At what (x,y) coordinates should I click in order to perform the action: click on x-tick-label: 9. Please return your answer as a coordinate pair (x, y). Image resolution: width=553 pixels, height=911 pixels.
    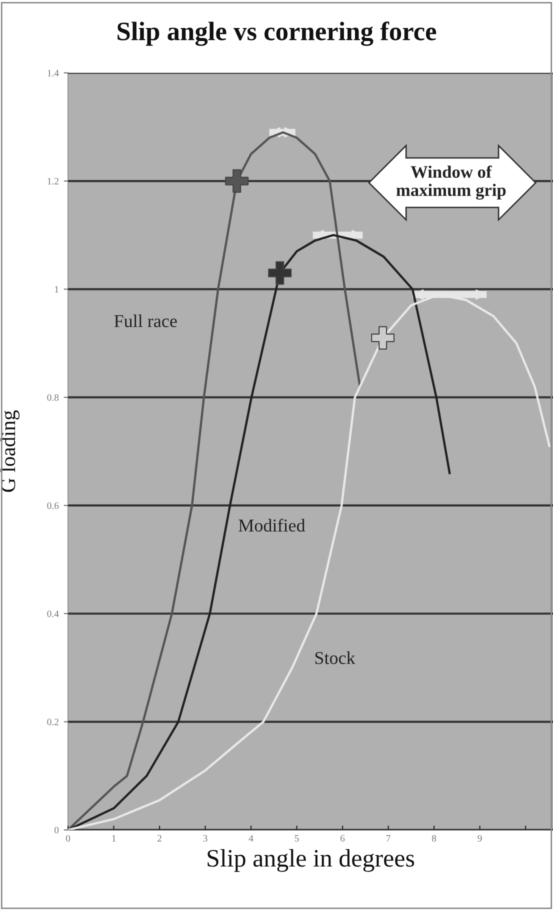
    Looking at the image, I should click on (480, 838).